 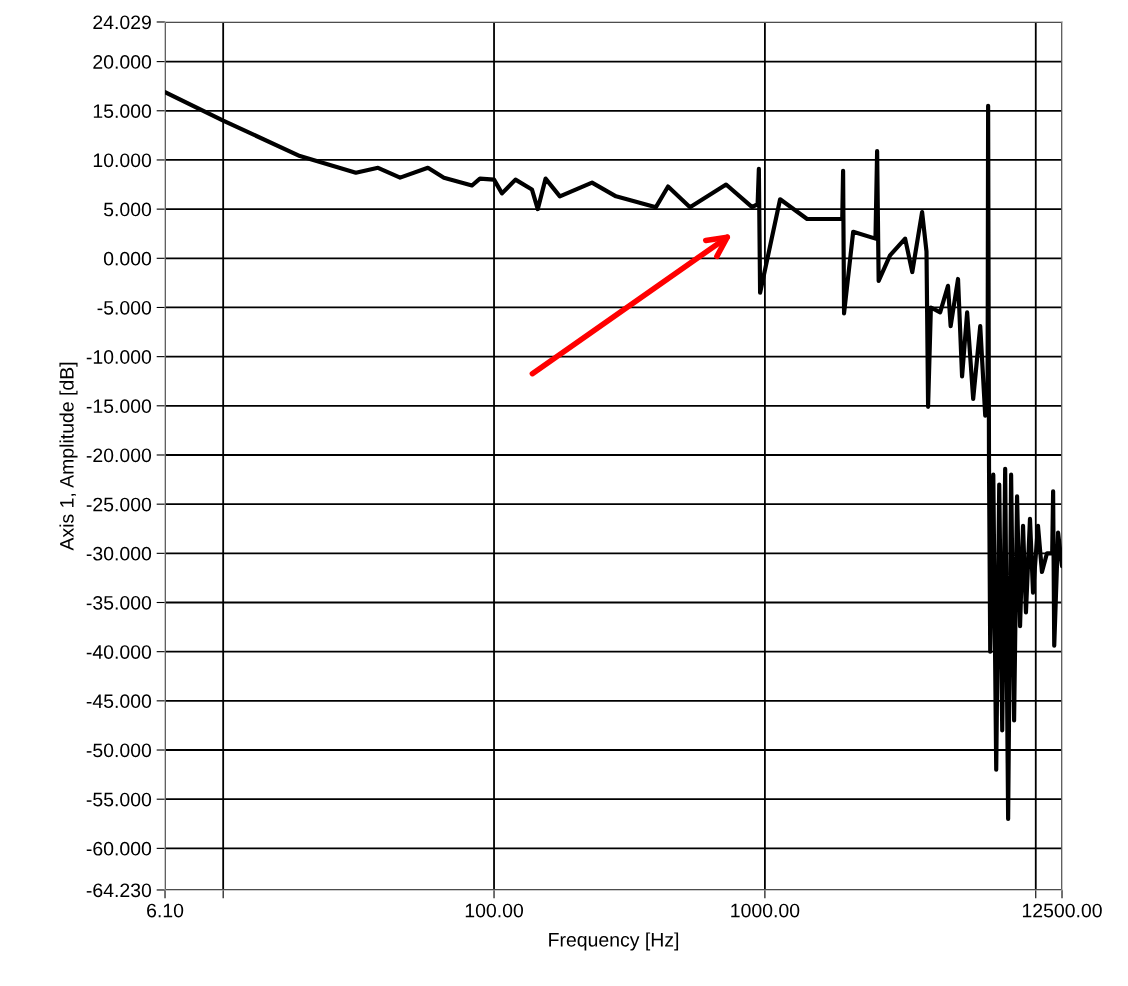 I want to click on y-tick-label: -50.000, so click(x=119, y=750).